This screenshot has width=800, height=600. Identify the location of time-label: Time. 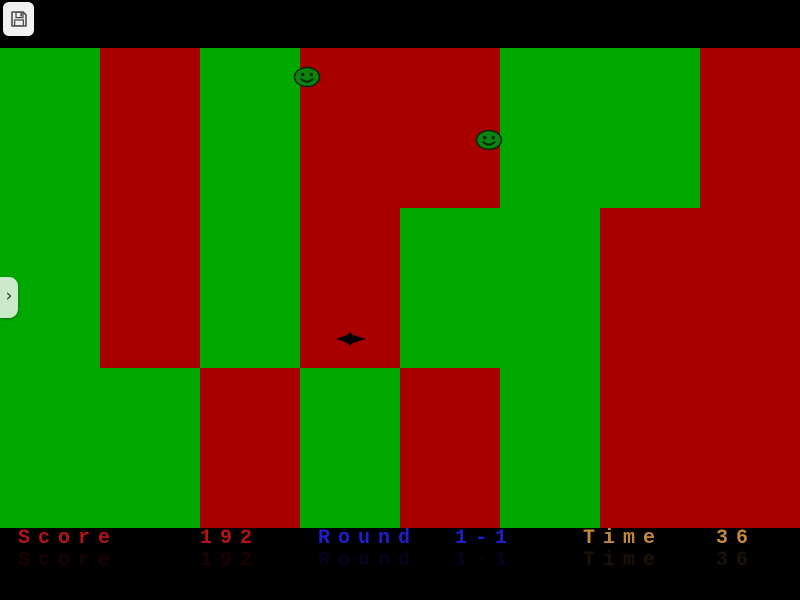
(623, 538).